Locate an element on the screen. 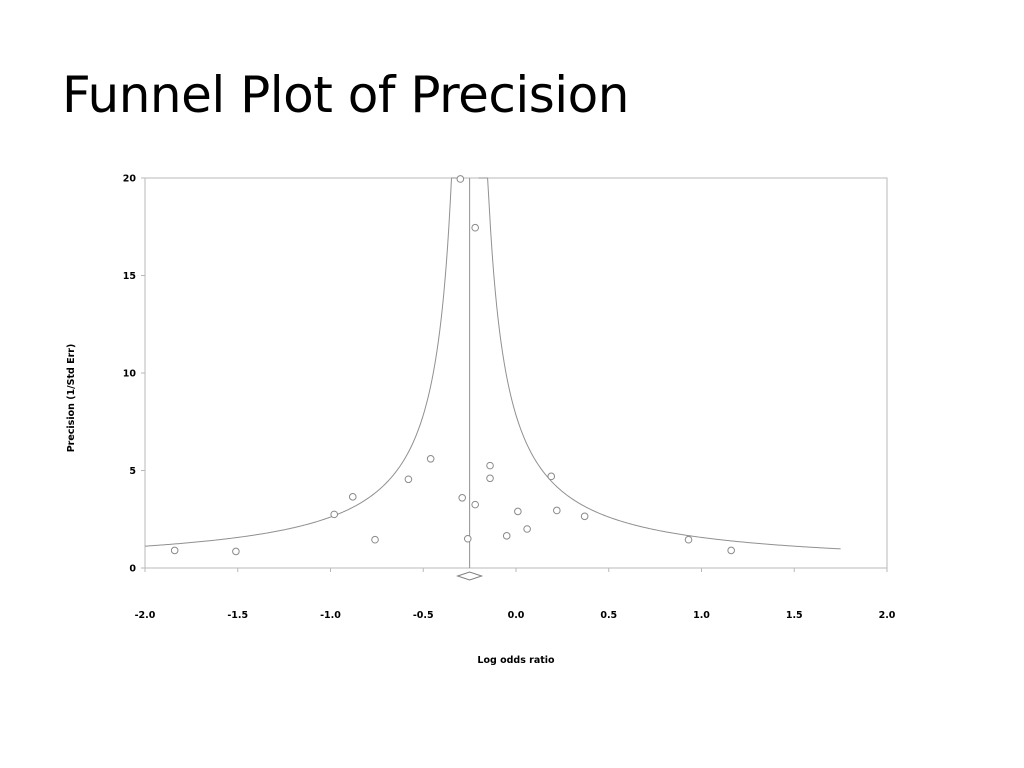 The height and width of the screenshot is (768, 1024). summary-diamond is located at coordinates (470, 576).